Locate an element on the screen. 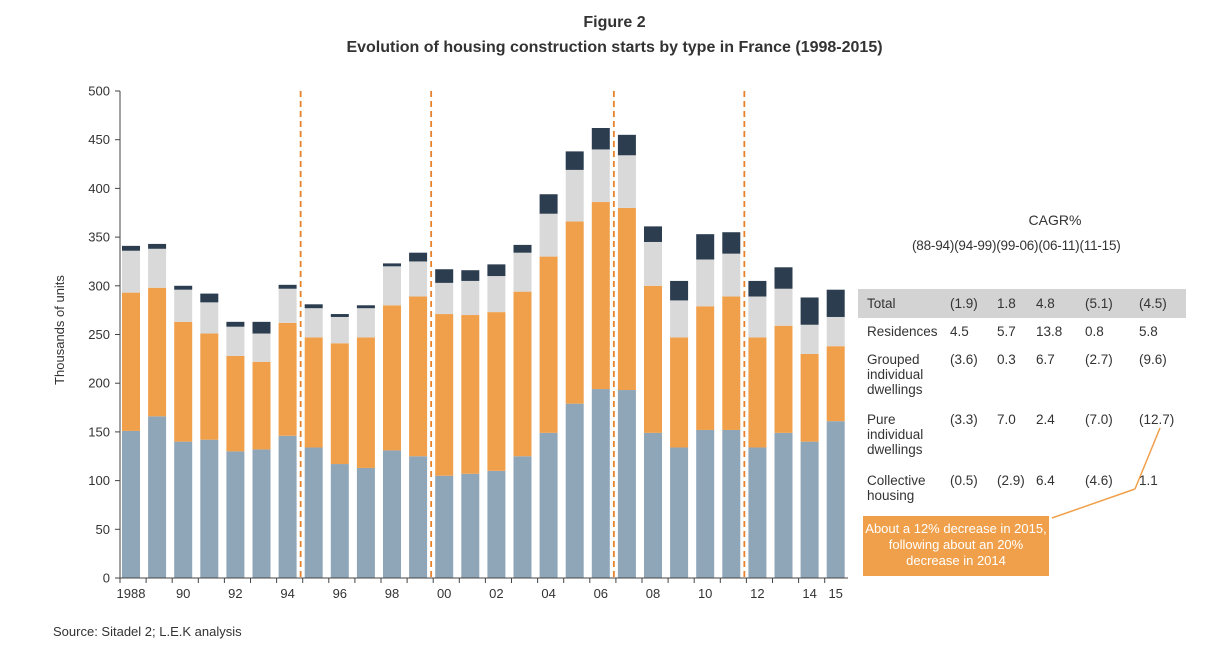  bar-segment-grouped_individual-2010 is located at coordinates (705, 283).